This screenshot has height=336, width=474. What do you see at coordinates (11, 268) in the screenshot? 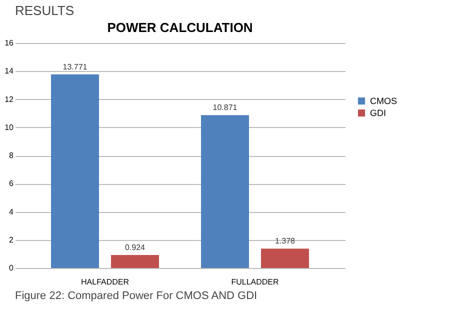
I see `y-tick-label: 0` at bounding box center [11, 268].